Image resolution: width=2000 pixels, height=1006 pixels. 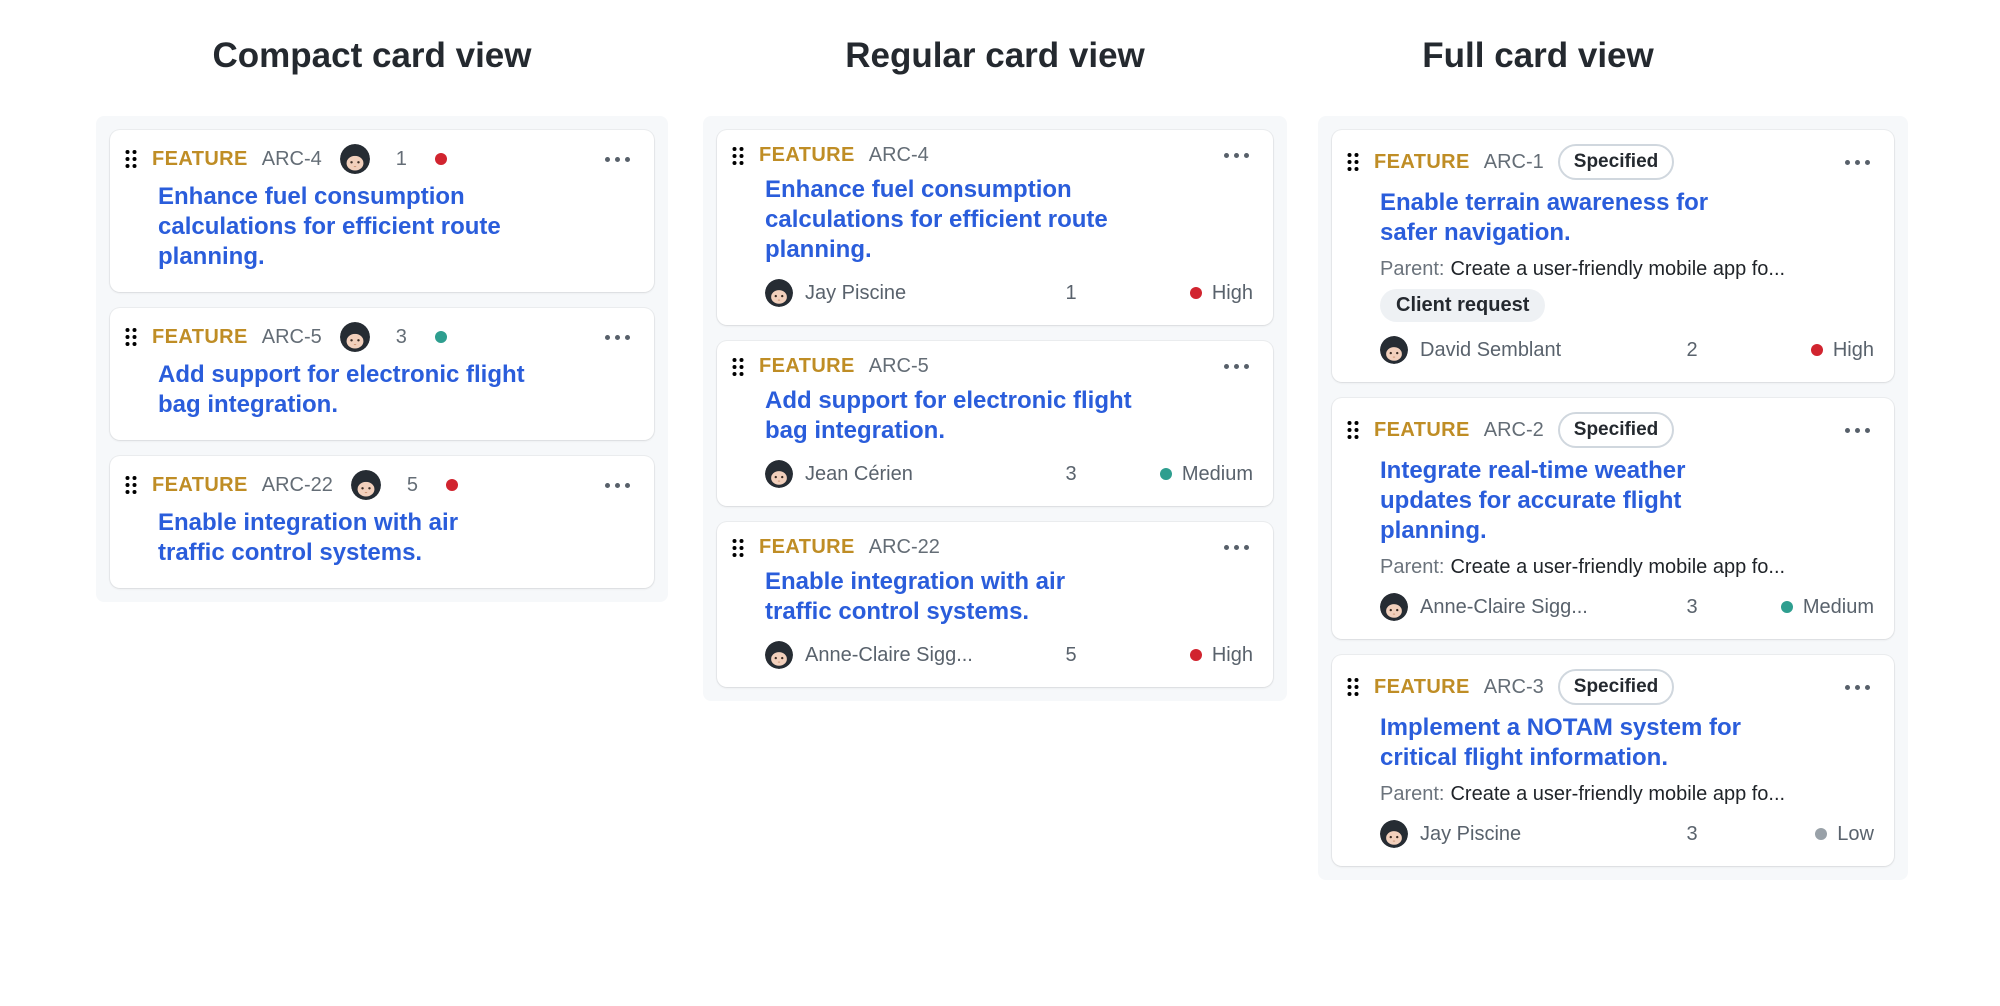 I want to click on card-header: FEATURE ARC-1 Specified, so click(x=1610, y=162).